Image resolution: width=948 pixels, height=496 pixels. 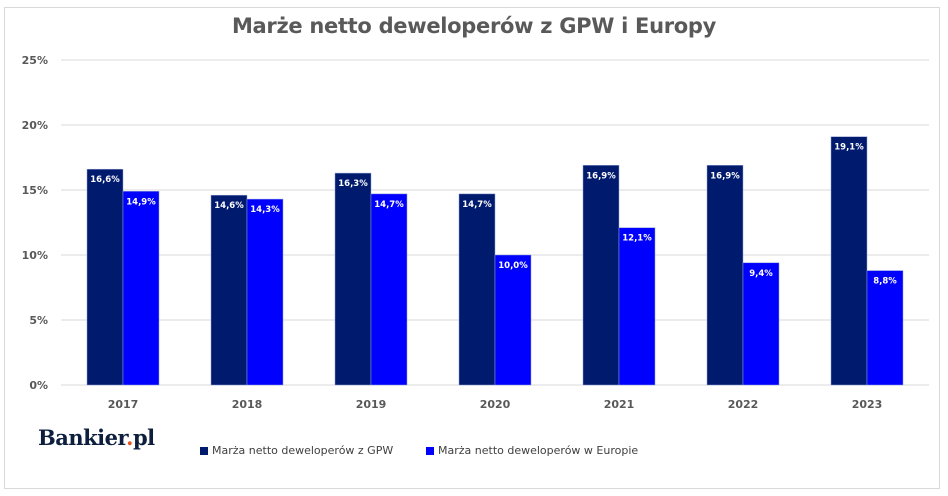 I want to click on x-tick-label: 2020, so click(x=495, y=404).